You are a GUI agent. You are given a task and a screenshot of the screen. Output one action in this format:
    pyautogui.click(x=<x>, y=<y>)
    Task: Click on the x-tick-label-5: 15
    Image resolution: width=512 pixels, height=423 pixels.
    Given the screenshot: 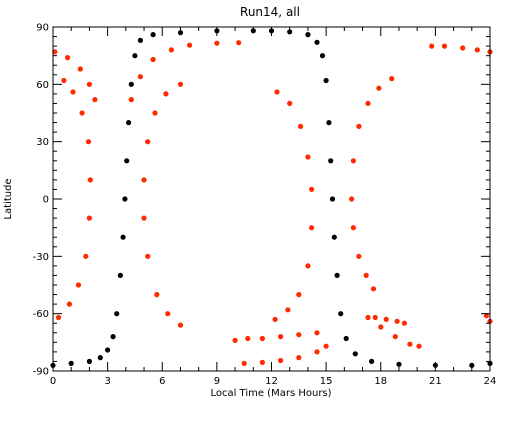 What is the action you would take?
    pyautogui.click(x=326, y=381)
    